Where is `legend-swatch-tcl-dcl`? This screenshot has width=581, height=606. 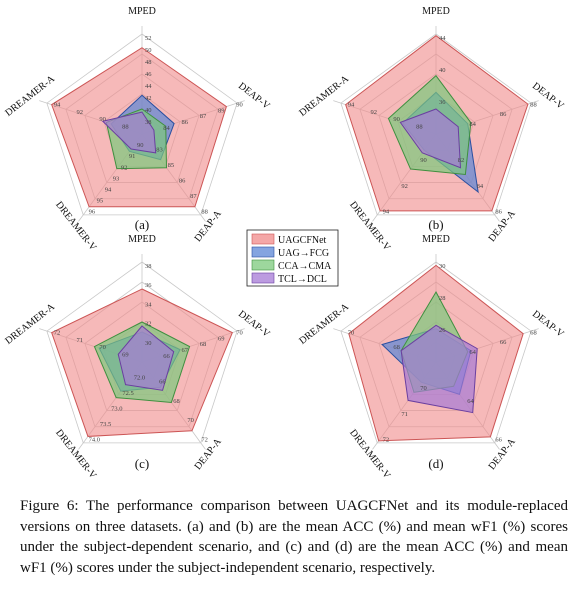
legend-swatch-tcl-dcl is located at coordinates (263, 278).